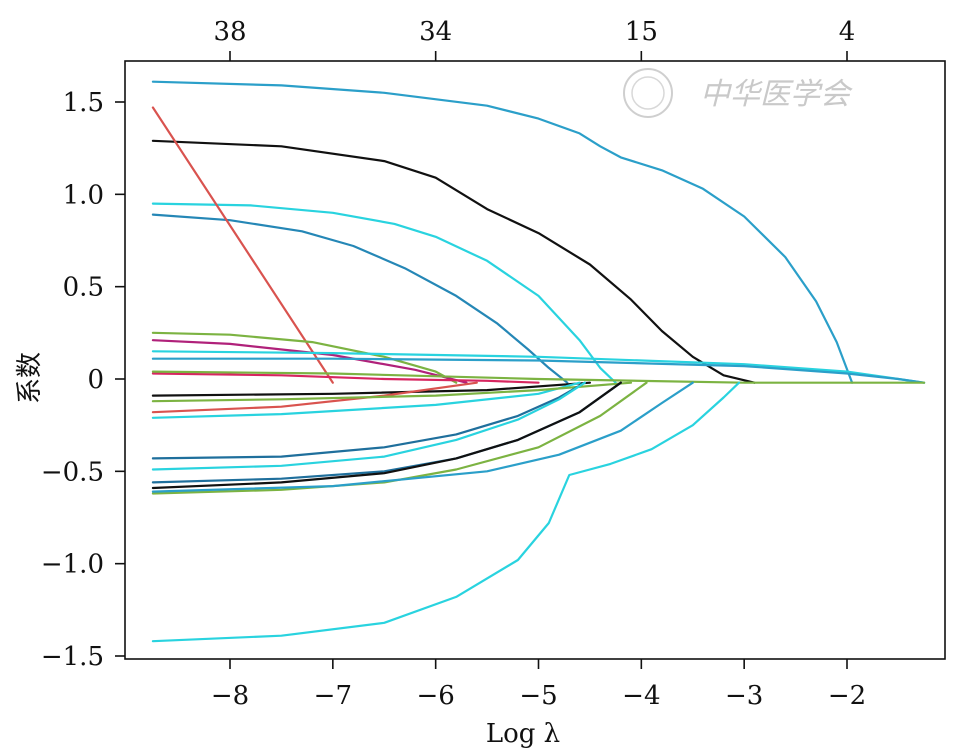  Describe the element at coordinates (83, 195) in the screenshot. I see `y-tick-label: 1.0` at that location.